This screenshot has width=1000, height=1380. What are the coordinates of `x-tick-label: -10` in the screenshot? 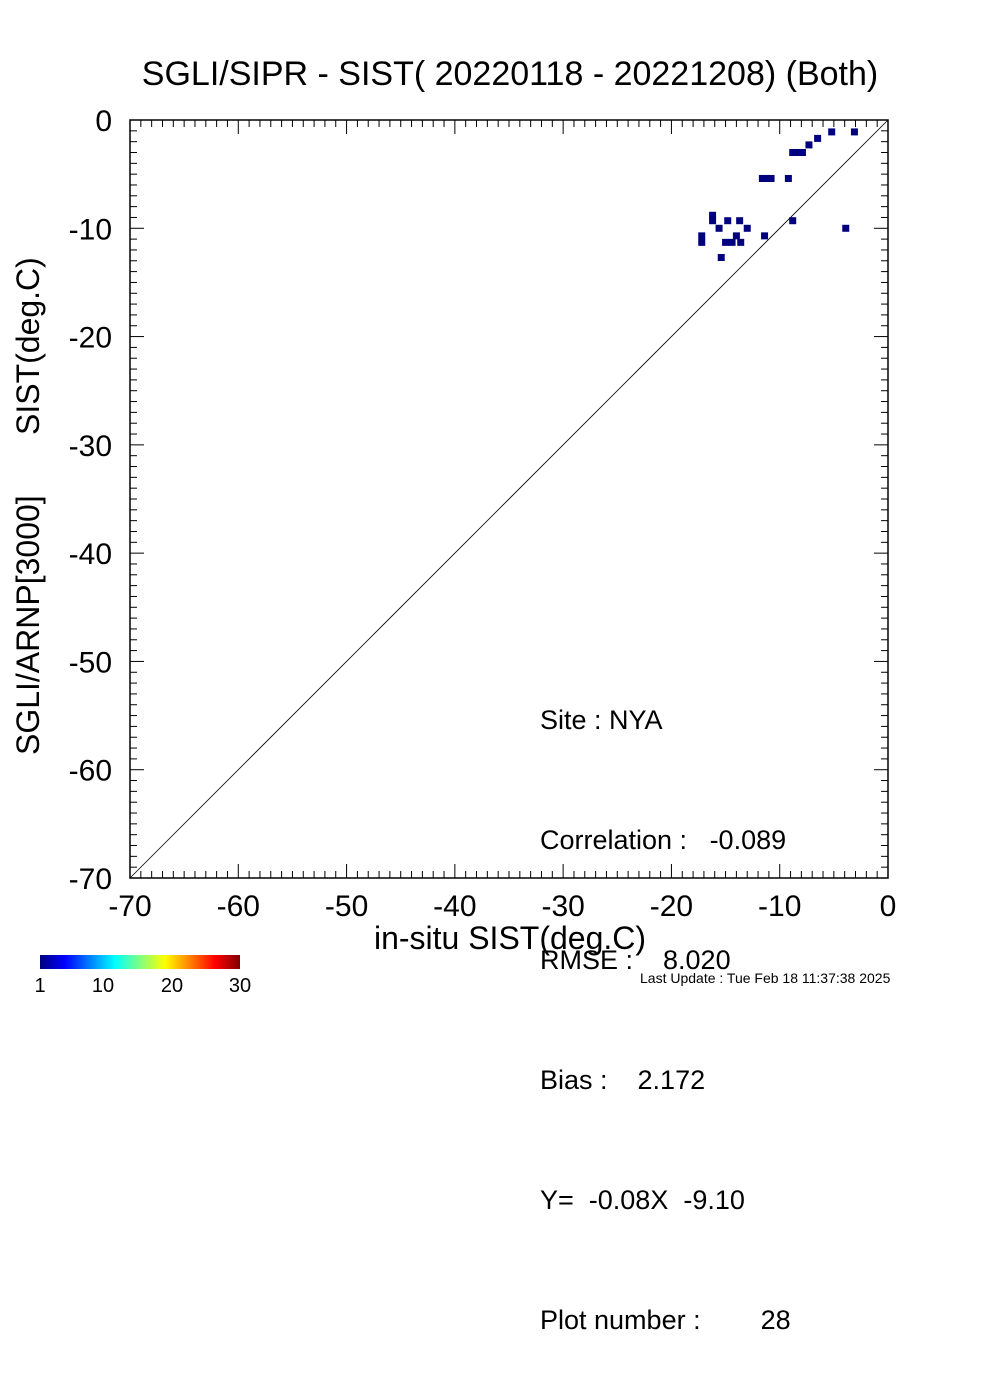 It's located at (779, 906).